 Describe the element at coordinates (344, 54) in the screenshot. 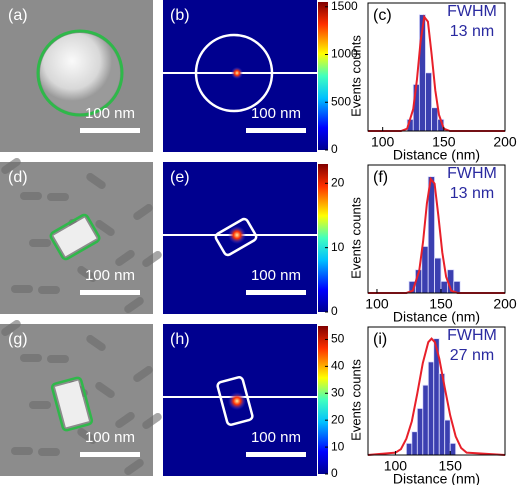

I see `colorbar-tick-label: 1000` at that location.